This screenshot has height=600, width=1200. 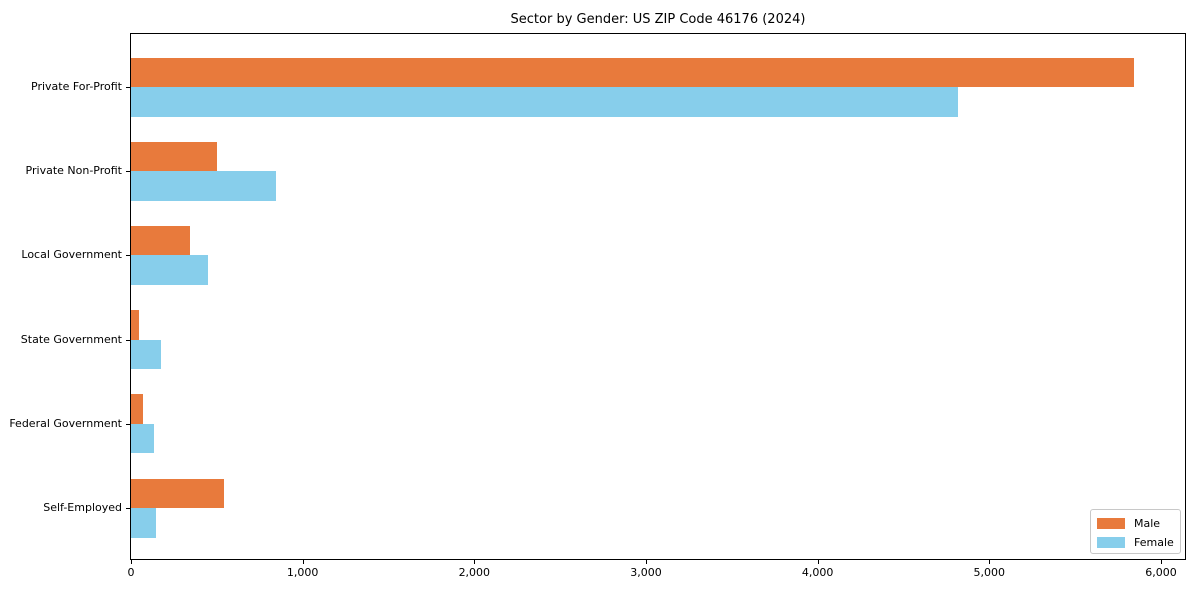 What do you see at coordinates (174, 156) in the screenshot?
I see `bar-male-private-non-profit` at bounding box center [174, 156].